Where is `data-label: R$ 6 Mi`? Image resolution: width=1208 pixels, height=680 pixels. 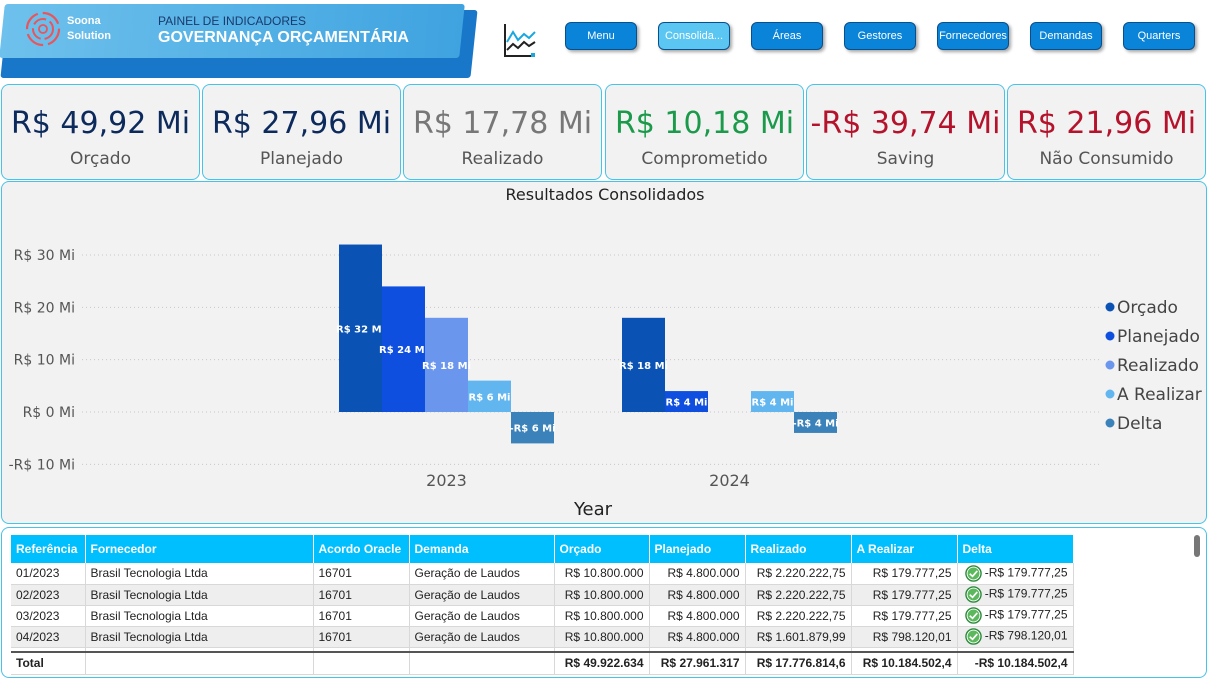
data-label: R$ 6 Mi is located at coordinates (490, 397).